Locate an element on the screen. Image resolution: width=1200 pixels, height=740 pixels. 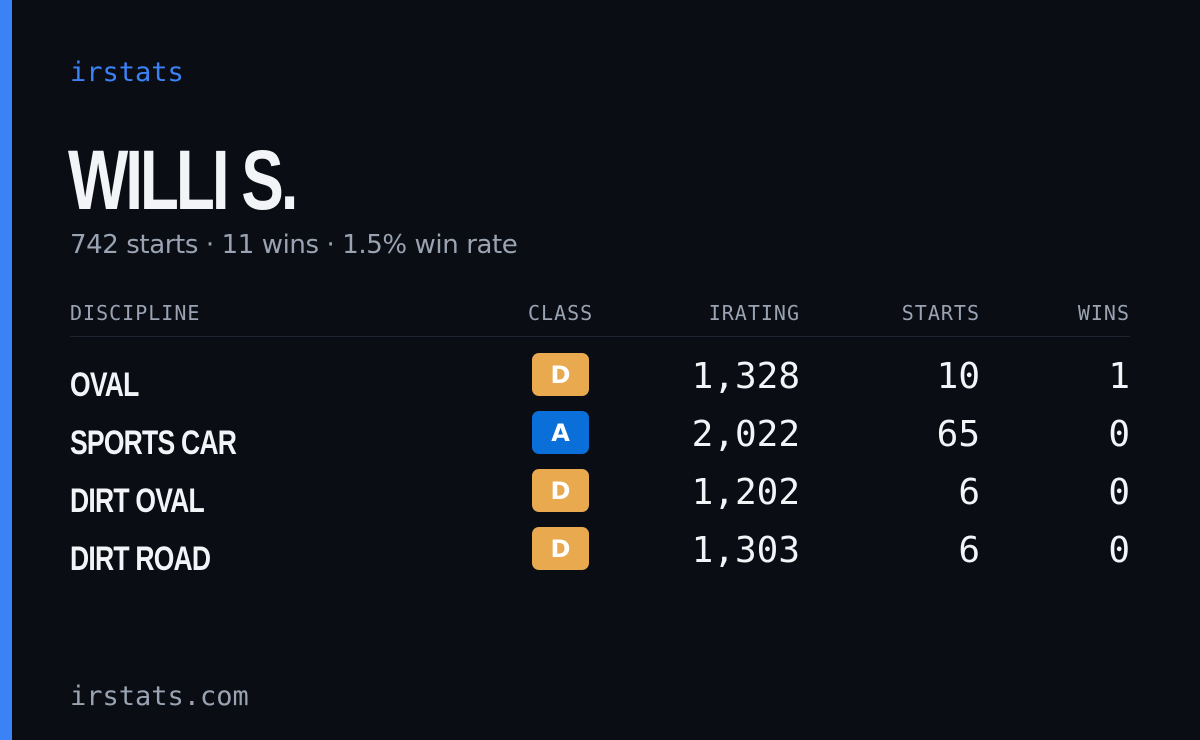
header-class: CLASS is located at coordinates (561, 313).